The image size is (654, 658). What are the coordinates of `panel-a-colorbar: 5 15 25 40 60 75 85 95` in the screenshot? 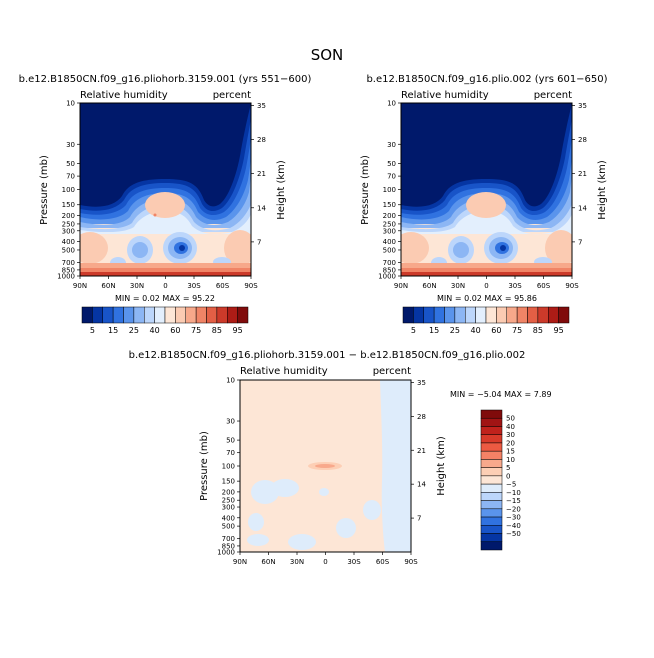 It's located at (165, 320).